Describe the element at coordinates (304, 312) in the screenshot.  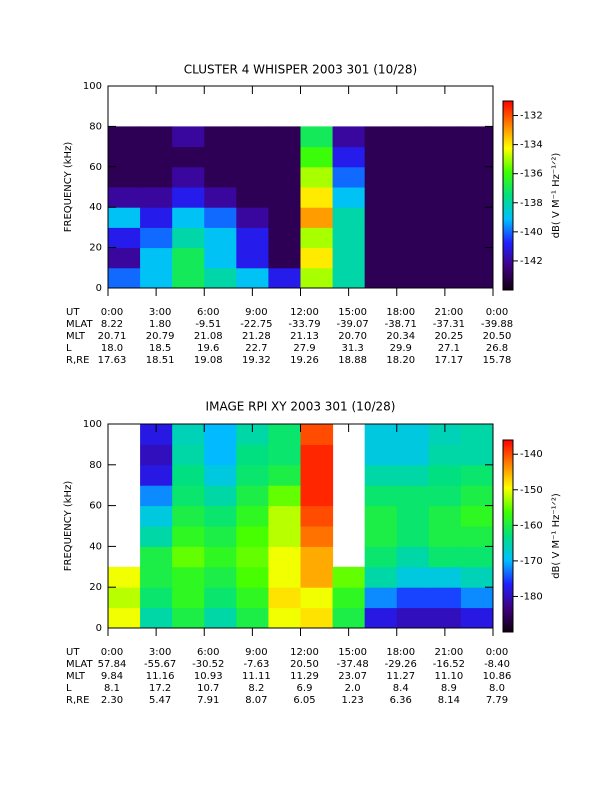
I see `x-tick-label: 12:00` at that location.